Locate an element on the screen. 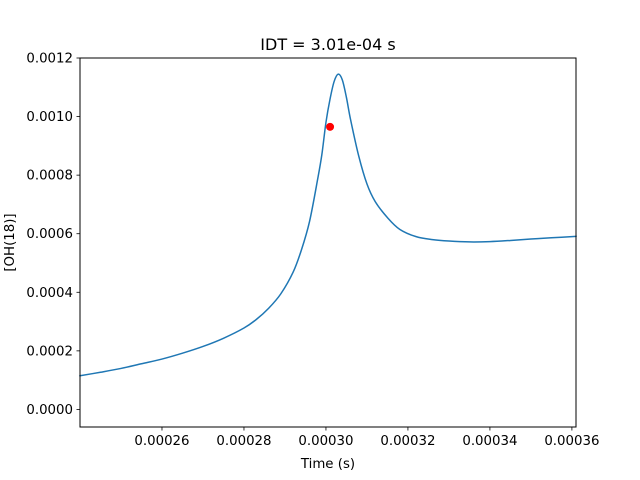 The height and width of the screenshot is (480, 640). x-tick-label: 0.00036 is located at coordinates (571, 441).